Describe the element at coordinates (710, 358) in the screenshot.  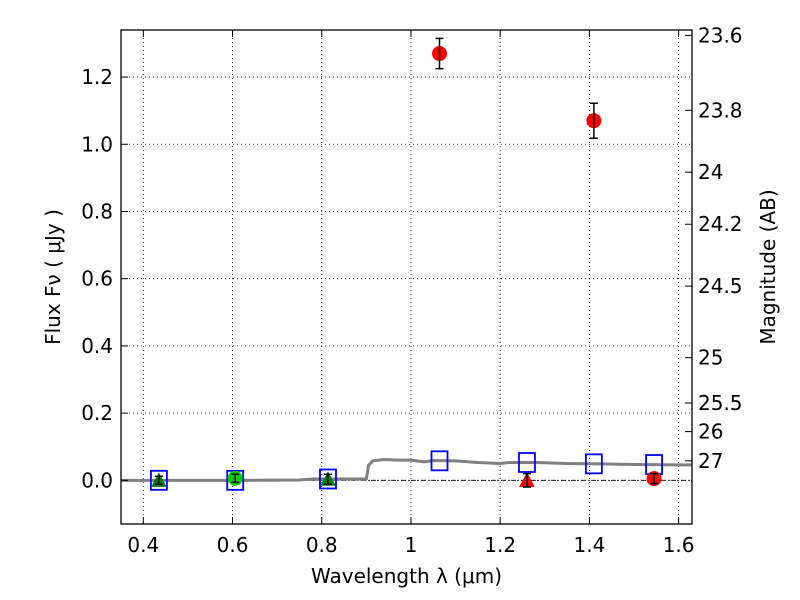
I see `right-tick-label: 25` at that location.